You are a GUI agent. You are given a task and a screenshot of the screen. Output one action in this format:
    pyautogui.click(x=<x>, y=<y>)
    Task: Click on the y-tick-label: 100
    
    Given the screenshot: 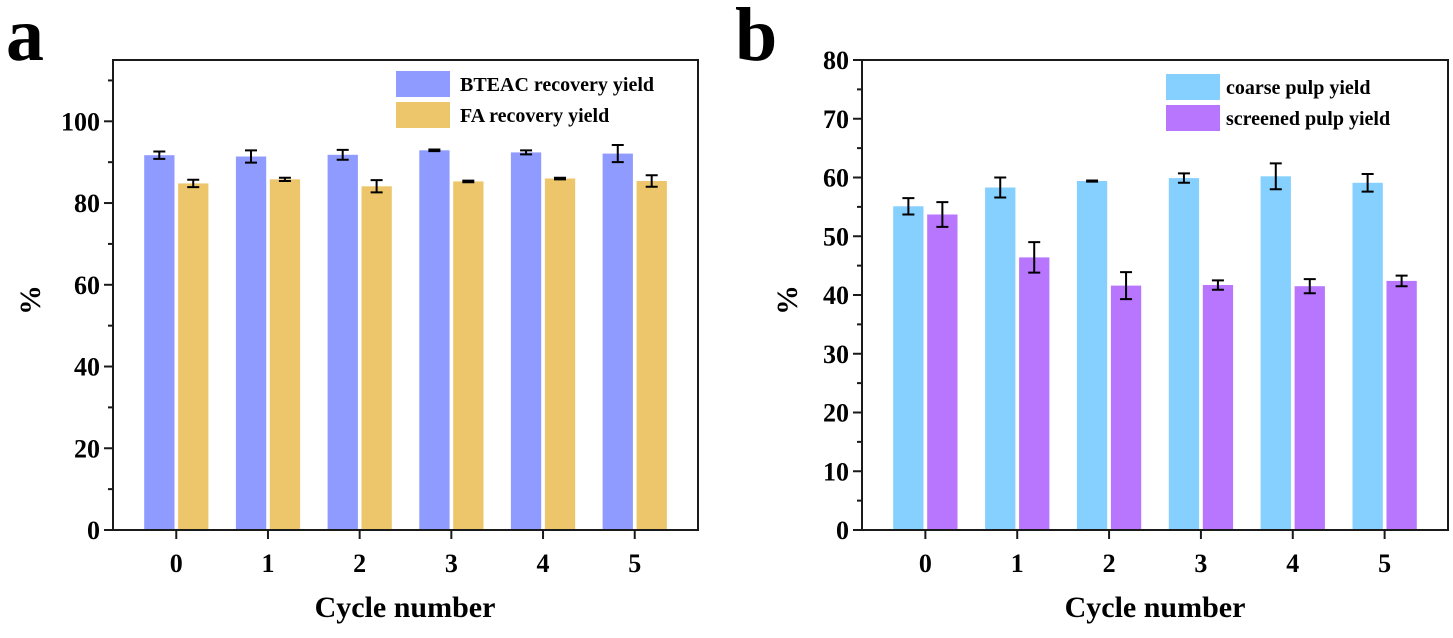 What is the action you would take?
    pyautogui.click(x=80, y=121)
    